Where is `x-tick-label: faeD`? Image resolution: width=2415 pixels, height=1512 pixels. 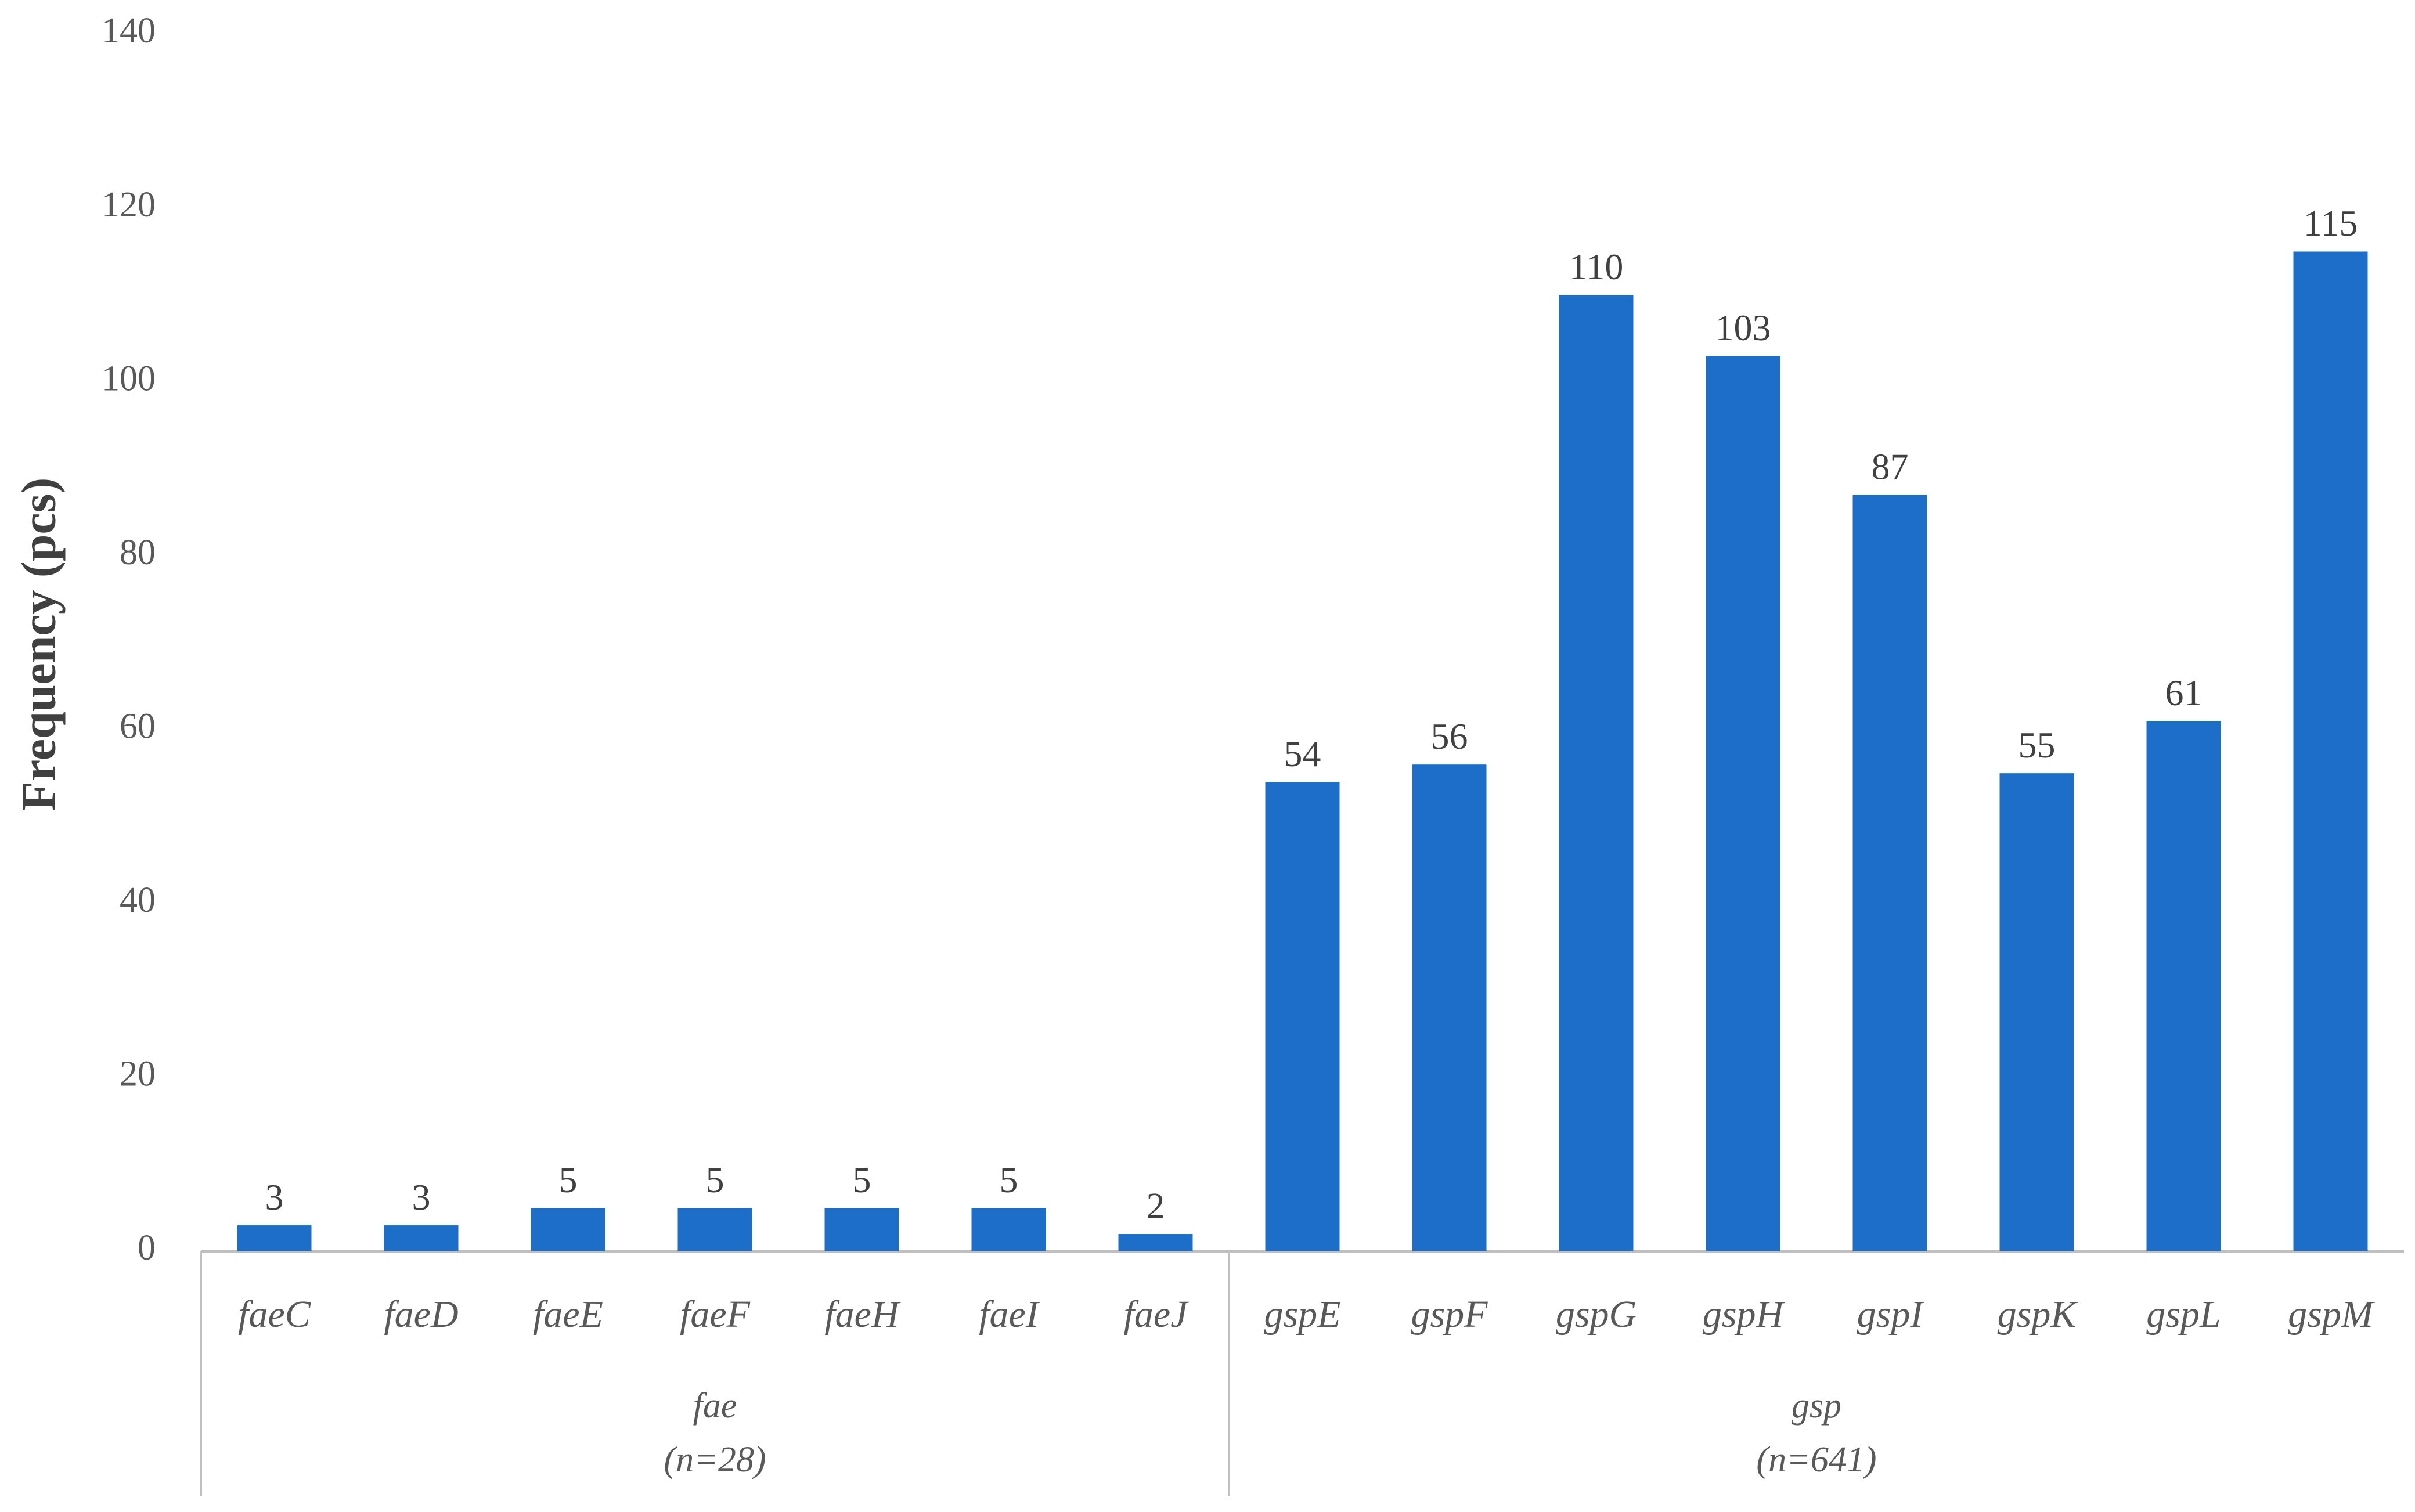 x-tick-label: faeD is located at coordinates (421, 1314).